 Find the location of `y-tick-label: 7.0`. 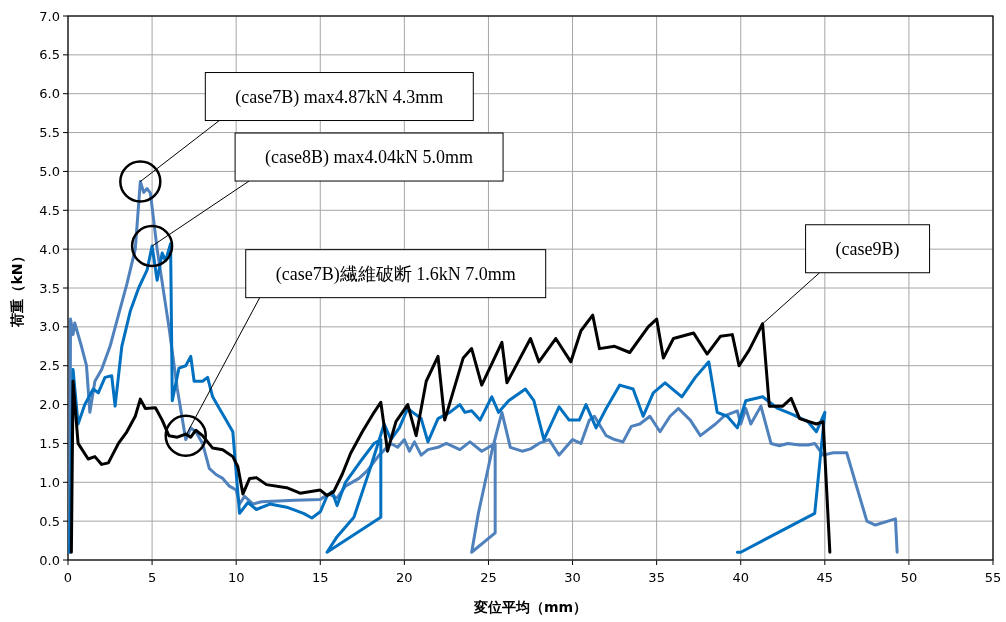

y-tick-label: 7.0 is located at coordinates (49, 16).